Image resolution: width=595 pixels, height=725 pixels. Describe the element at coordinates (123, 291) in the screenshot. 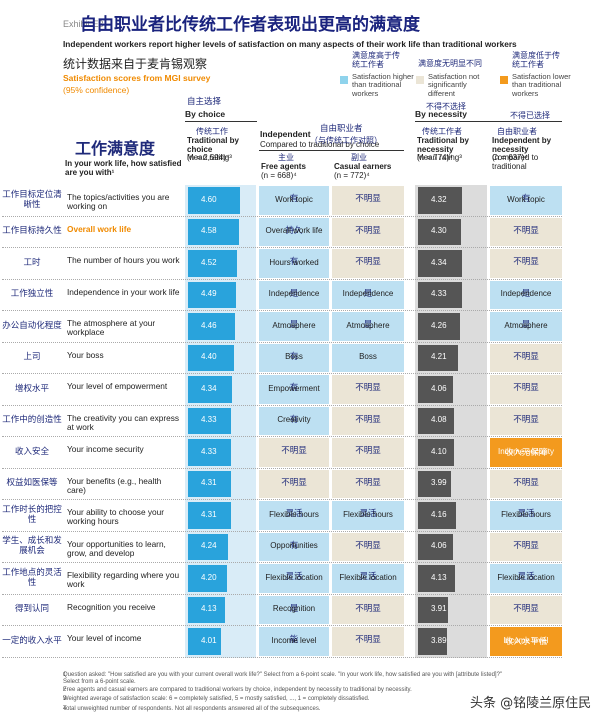

I see `row-item: Independence in your work life` at that location.